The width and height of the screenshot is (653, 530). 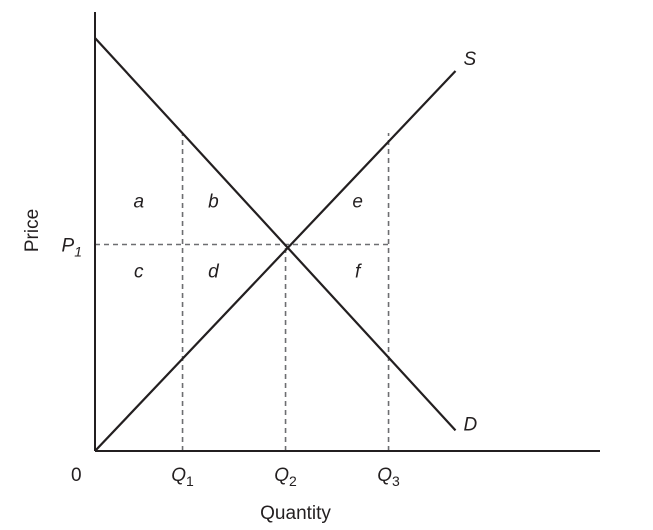 What do you see at coordinates (76, 475) in the screenshot?
I see `origin-label: 0` at bounding box center [76, 475].